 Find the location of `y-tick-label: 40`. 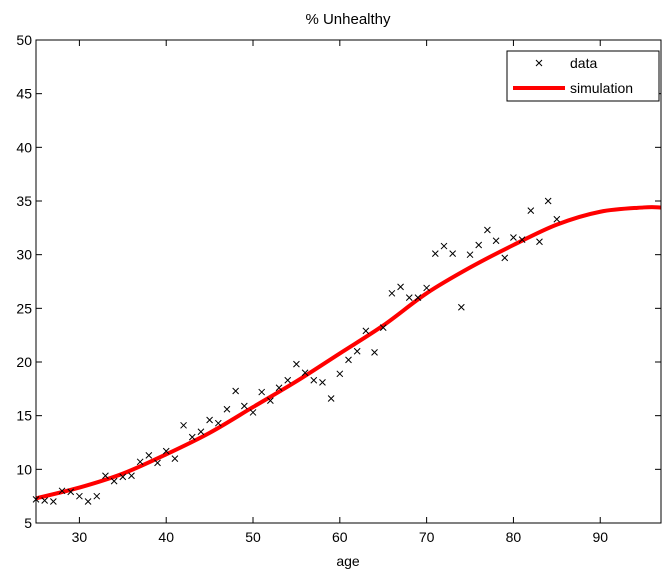

y-tick-label: 40 is located at coordinates (24, 147).